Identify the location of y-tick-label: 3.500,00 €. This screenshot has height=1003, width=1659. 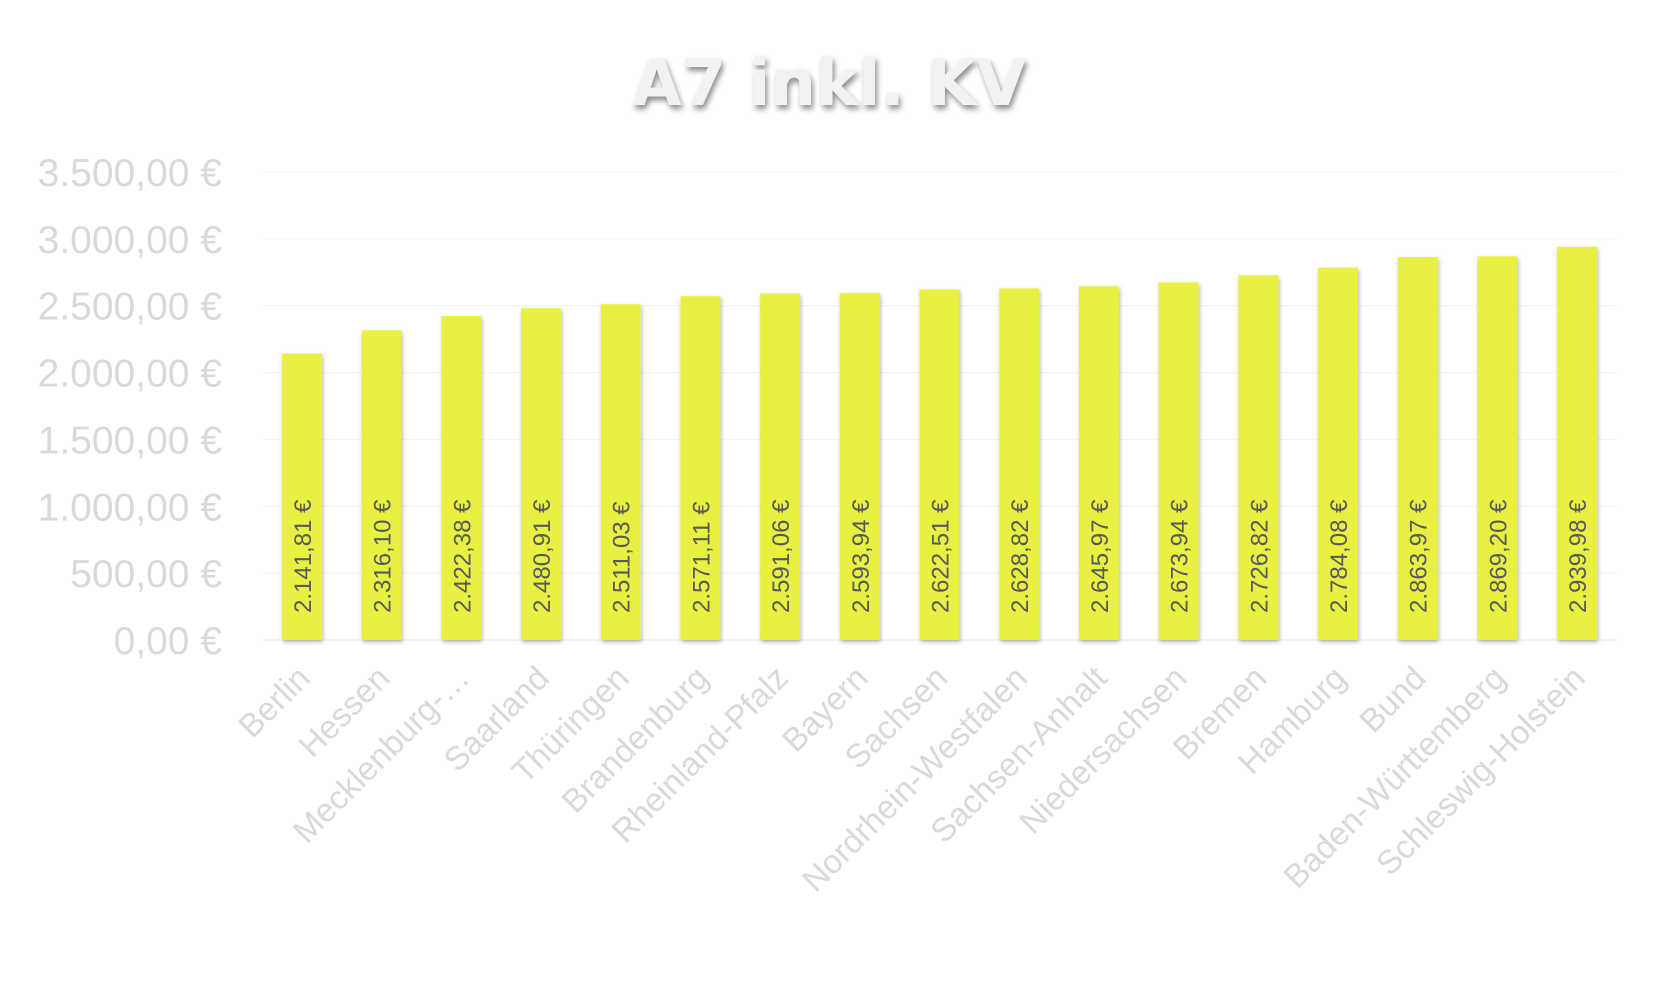
(130, 173).